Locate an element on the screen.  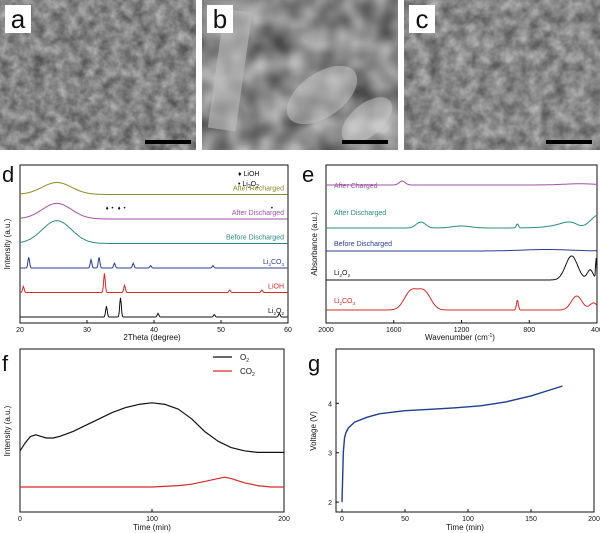
scale-bar-b is located at coordinates (365, 142).